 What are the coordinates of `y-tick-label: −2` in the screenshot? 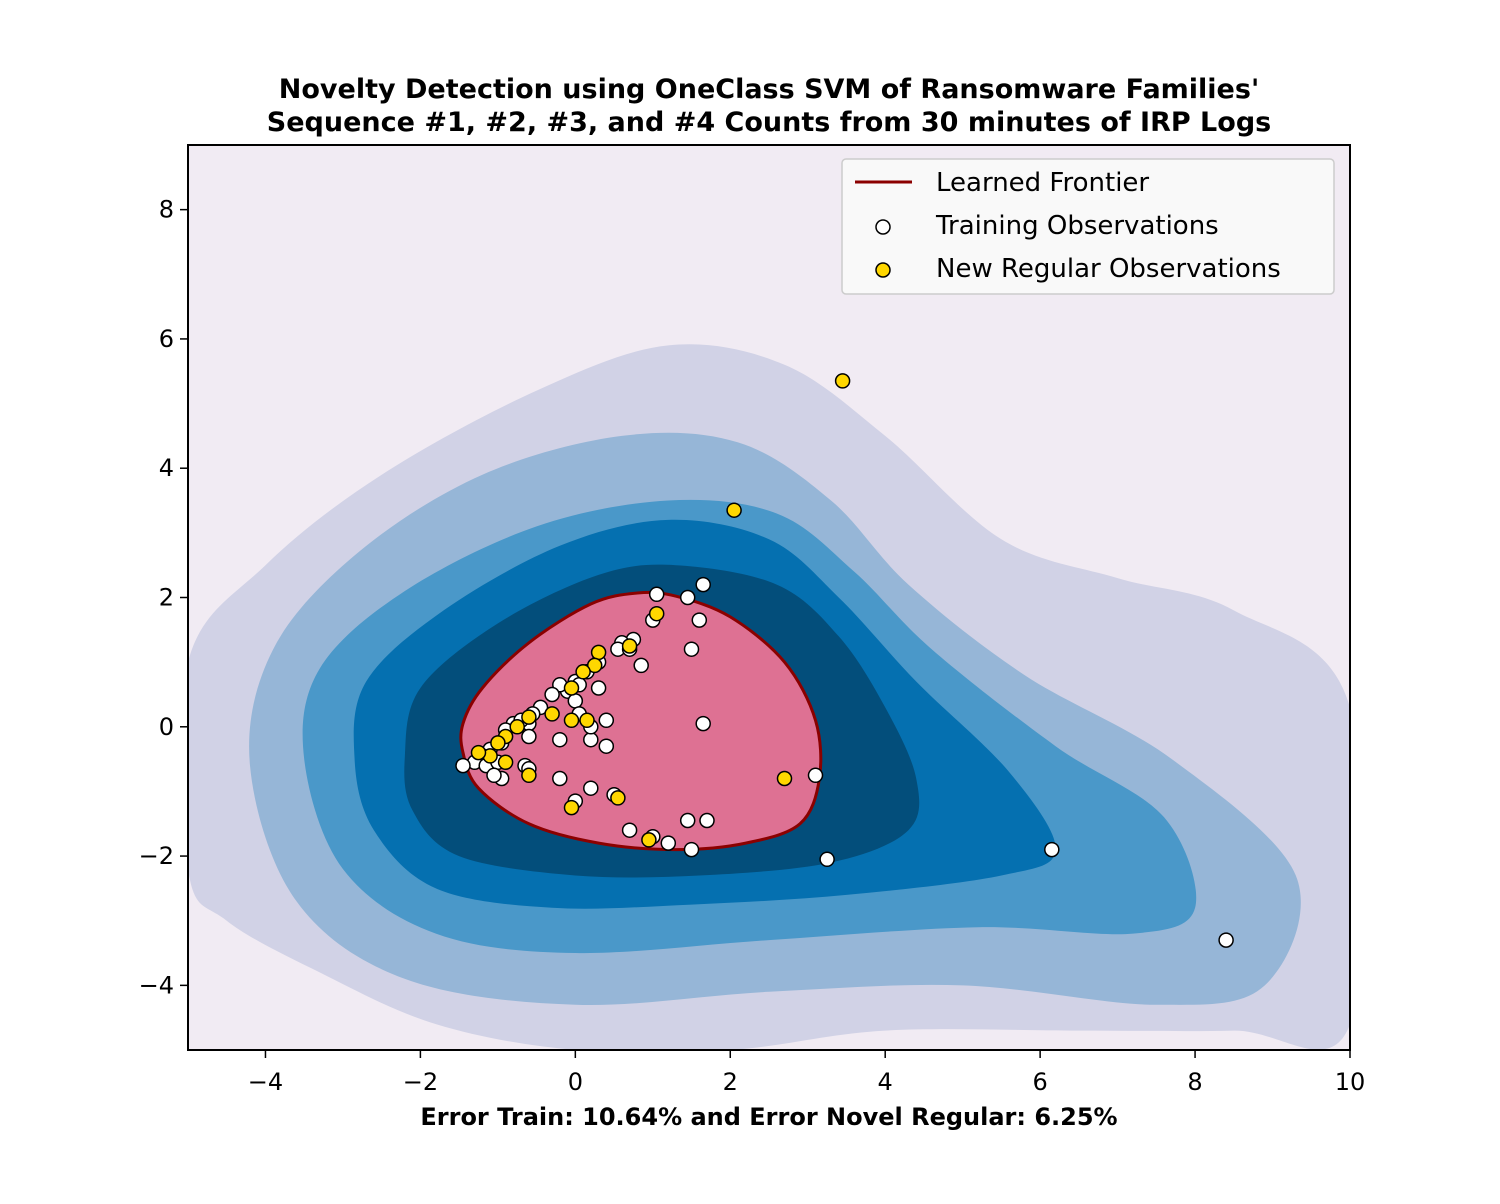 It's located at (156, 856).